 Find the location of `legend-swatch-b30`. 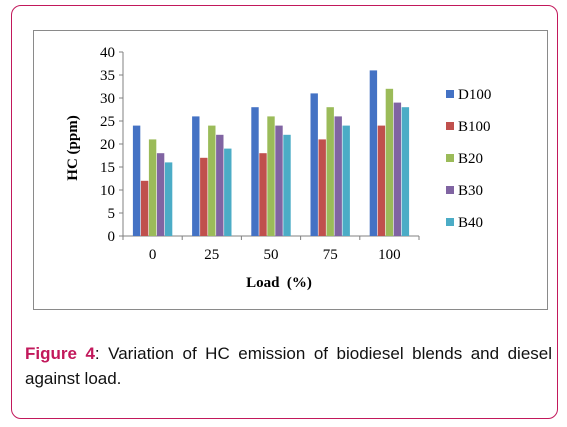

legend-swatch-b30 is located at coordinates (450, 190).